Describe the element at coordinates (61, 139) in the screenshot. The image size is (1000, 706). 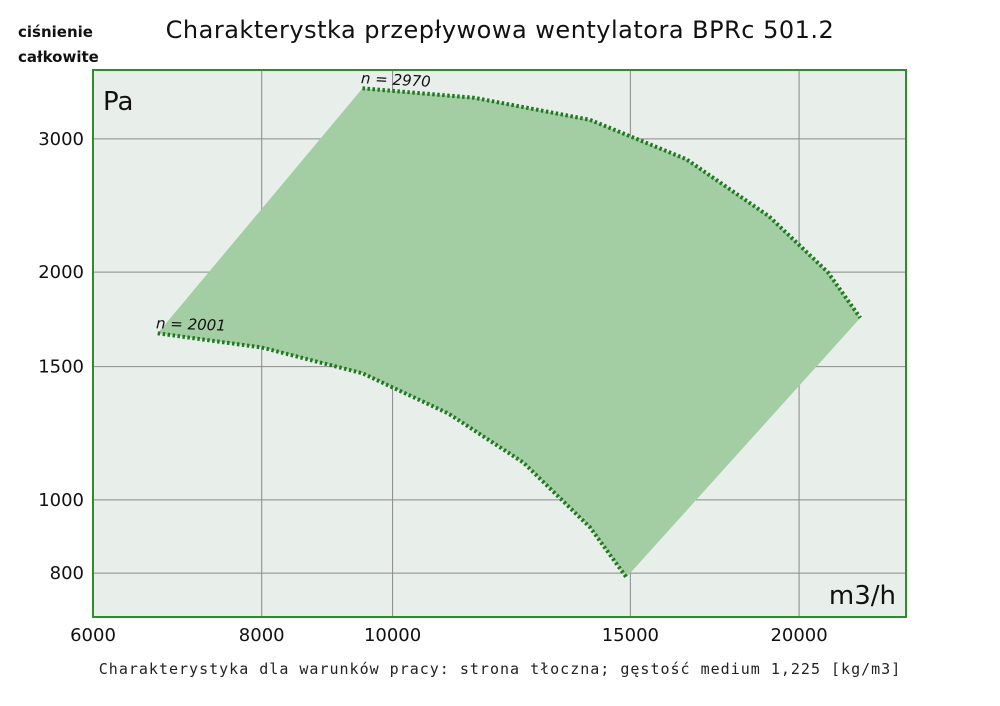
I see `y-tick-label: 3000` at that location.